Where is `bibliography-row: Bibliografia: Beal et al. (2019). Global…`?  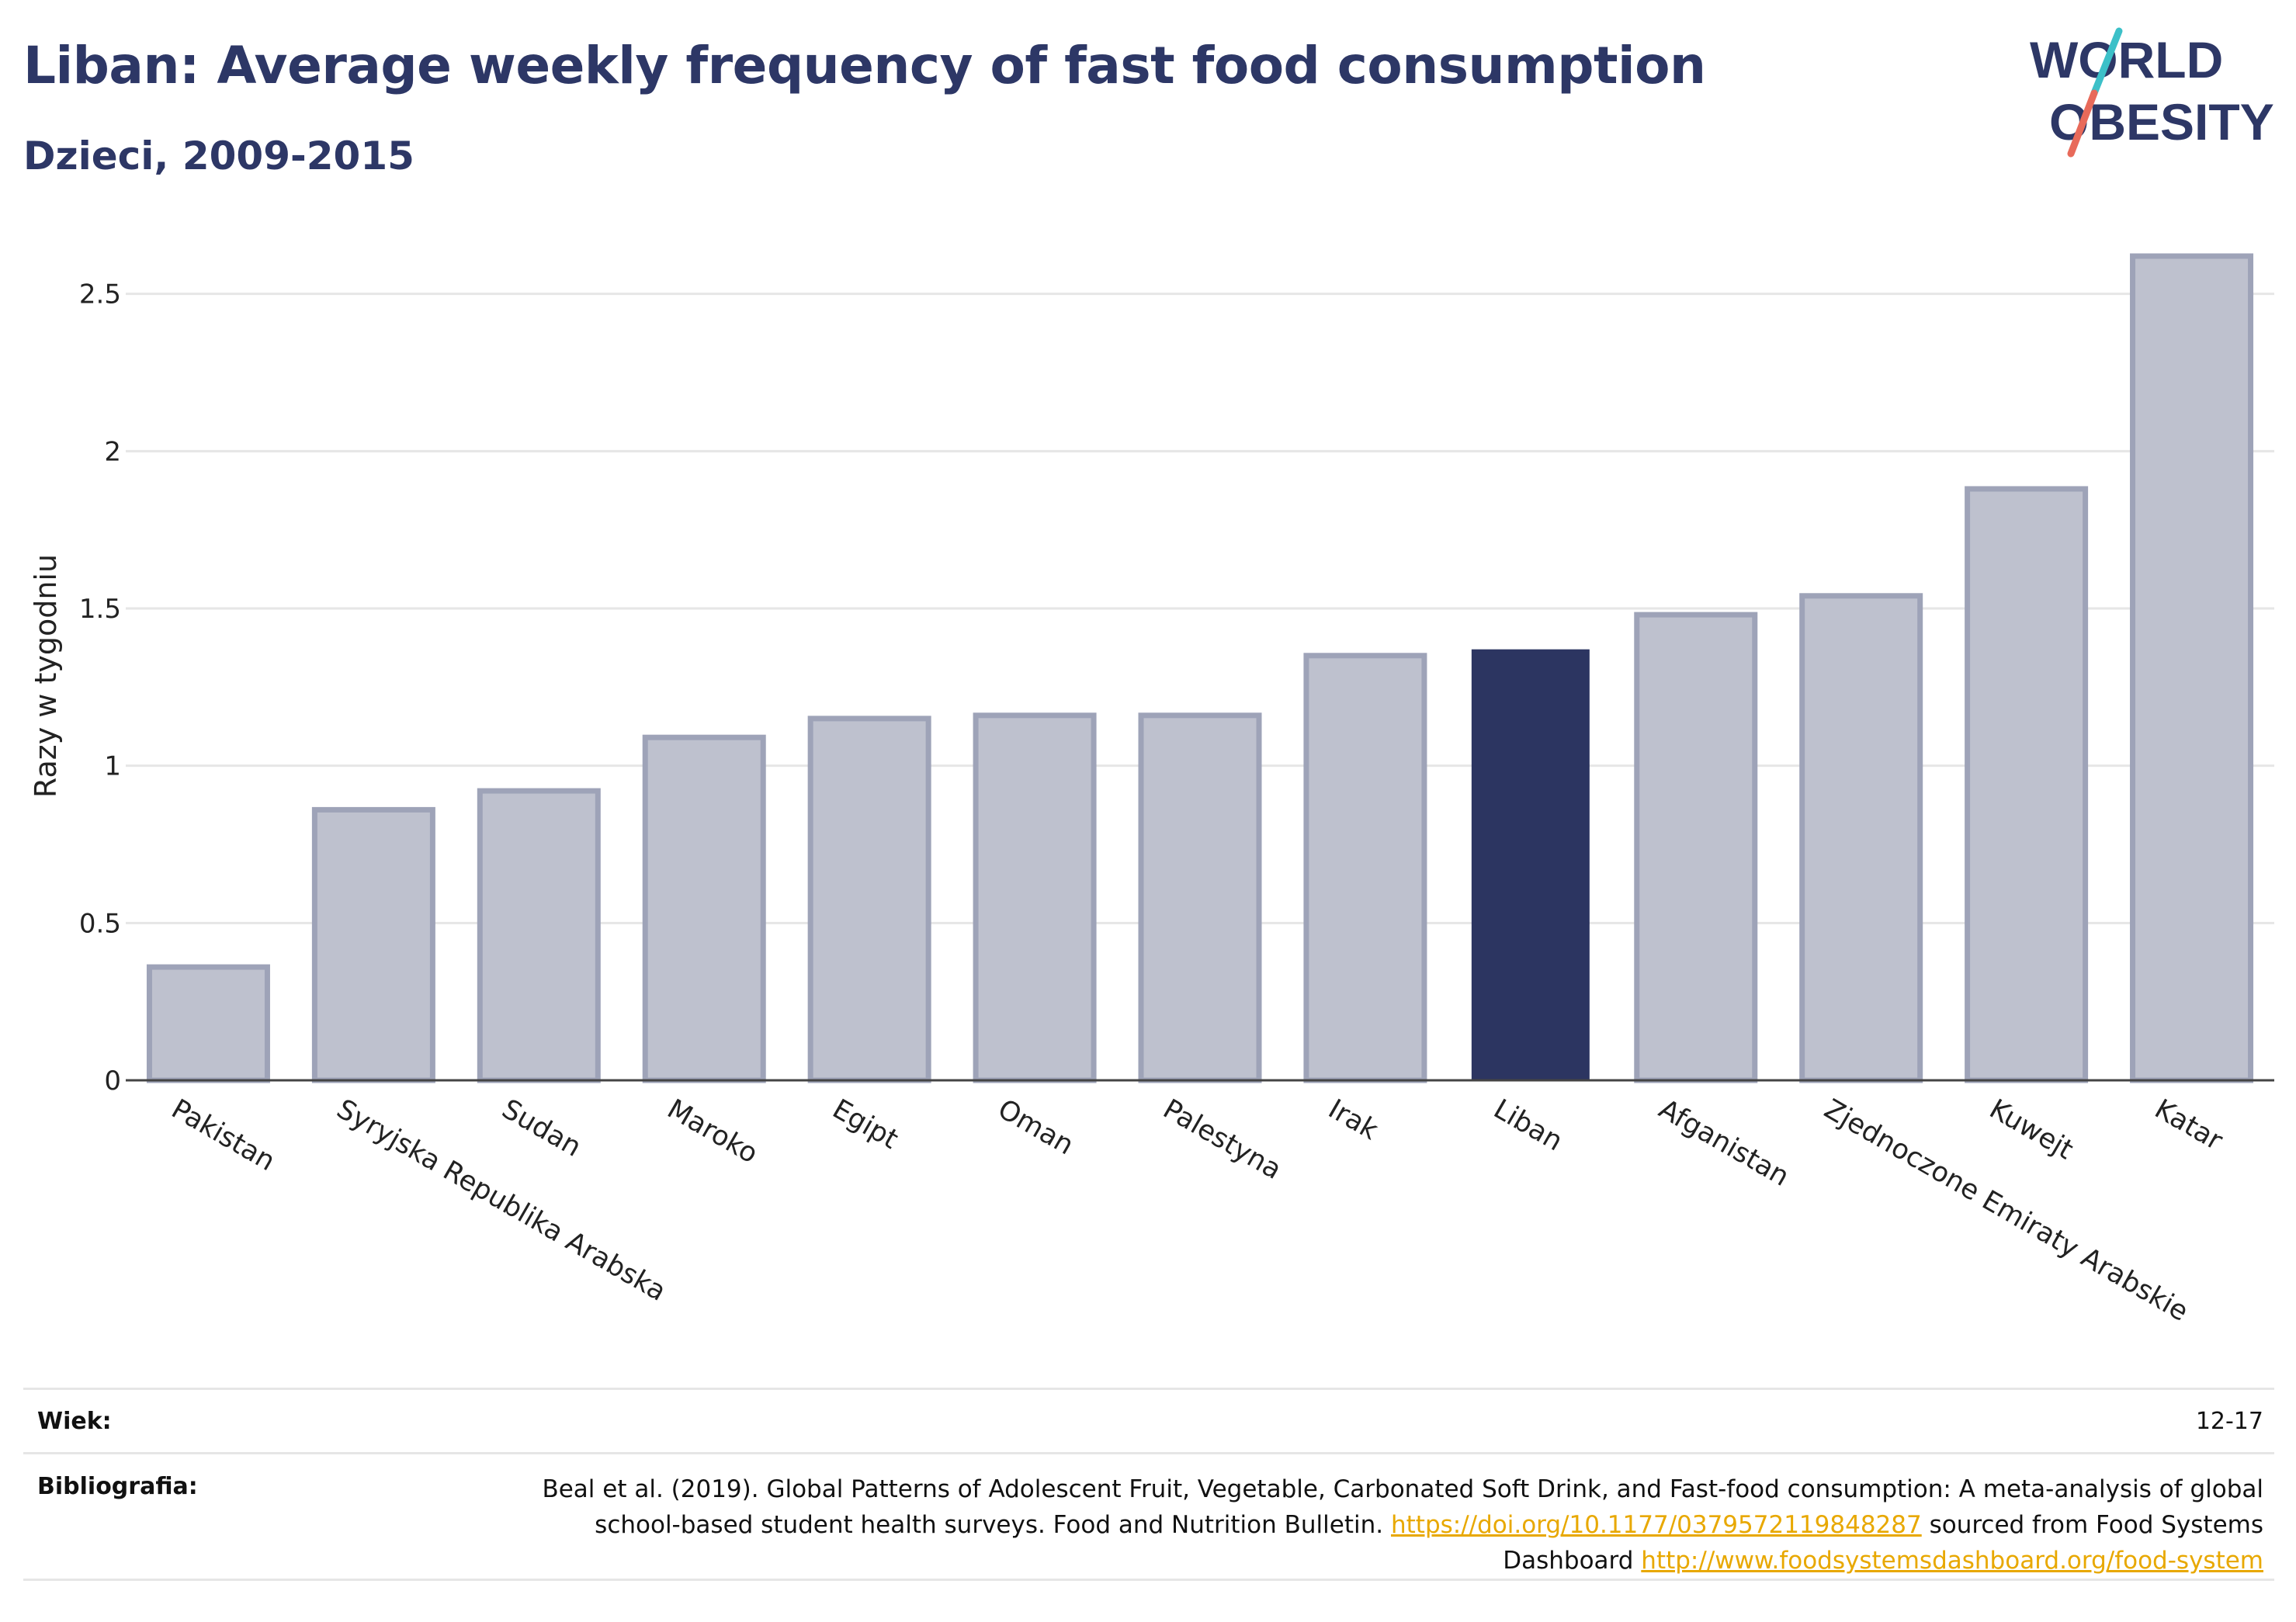
bibliography-row: Bibliografia: Beal et al. (2019). Global… is located at coordinates (1148, 1516).